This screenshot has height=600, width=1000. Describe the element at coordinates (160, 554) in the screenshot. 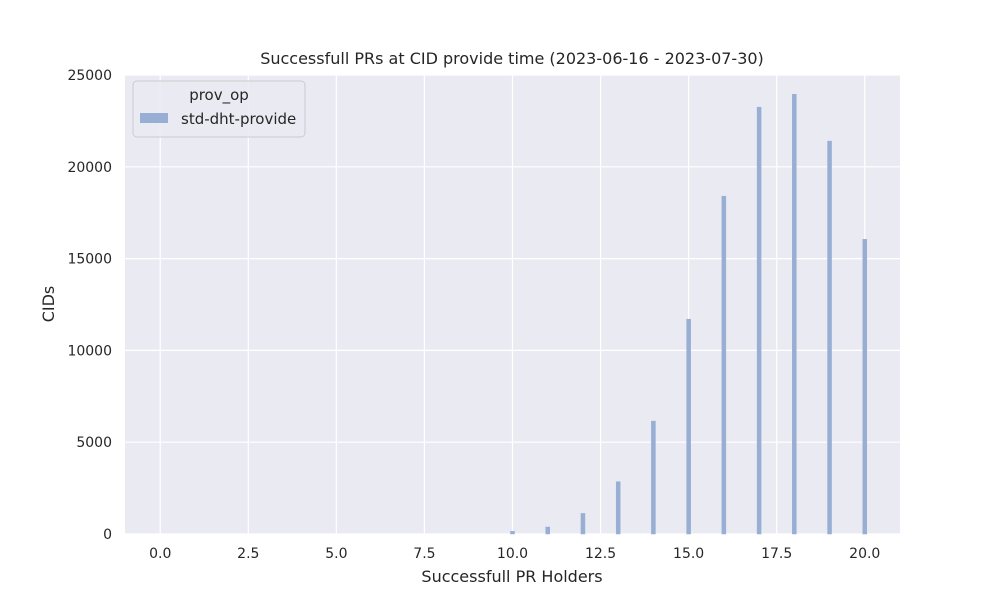

I see `x-tick-label: 0.0` at that location.